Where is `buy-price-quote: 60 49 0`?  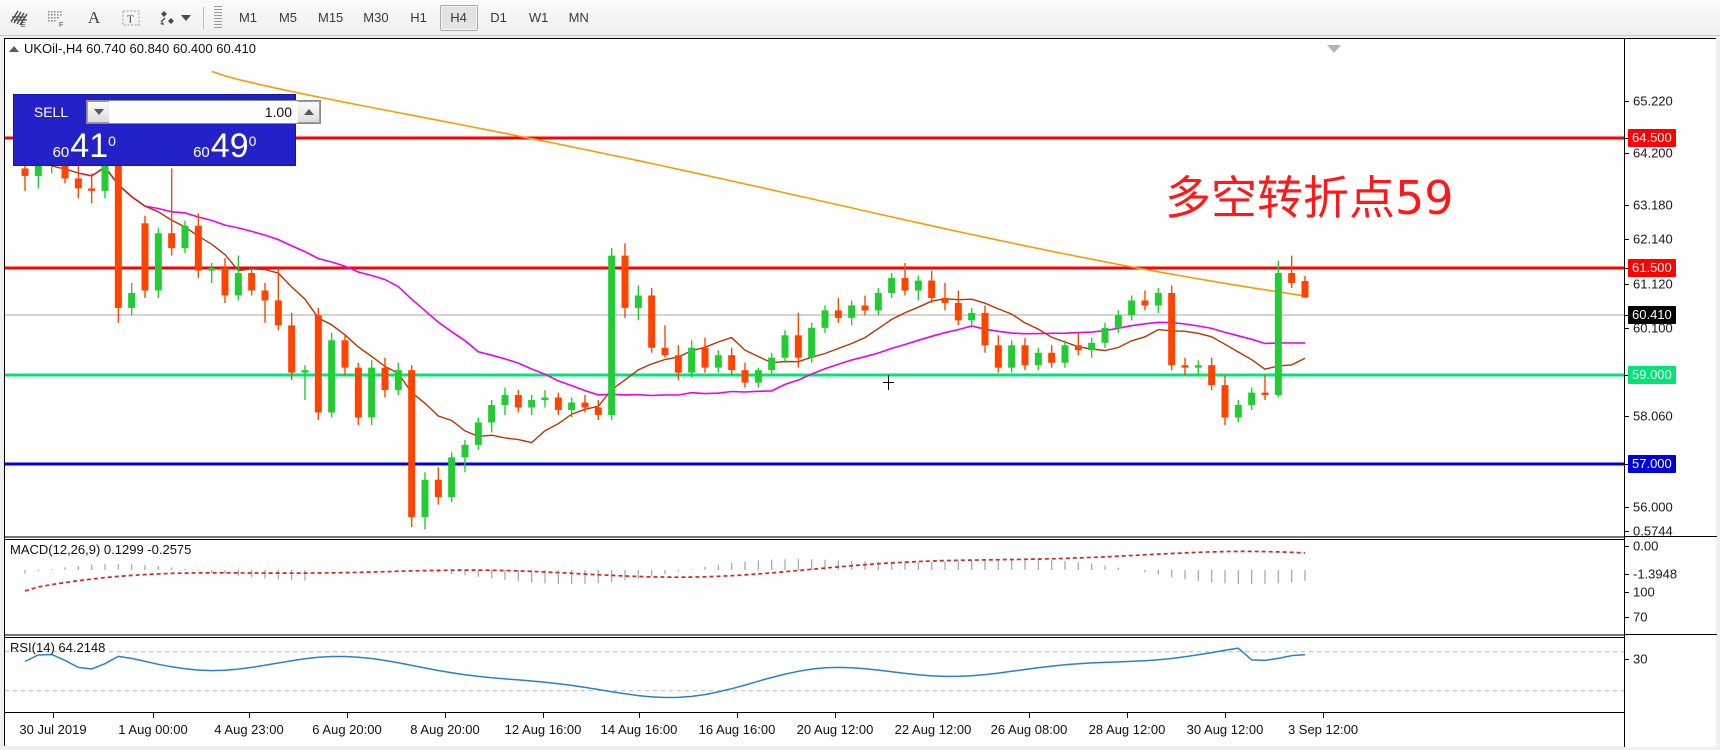
buy-price-quote: 60 49 0 is located at coordinates (225, 145).